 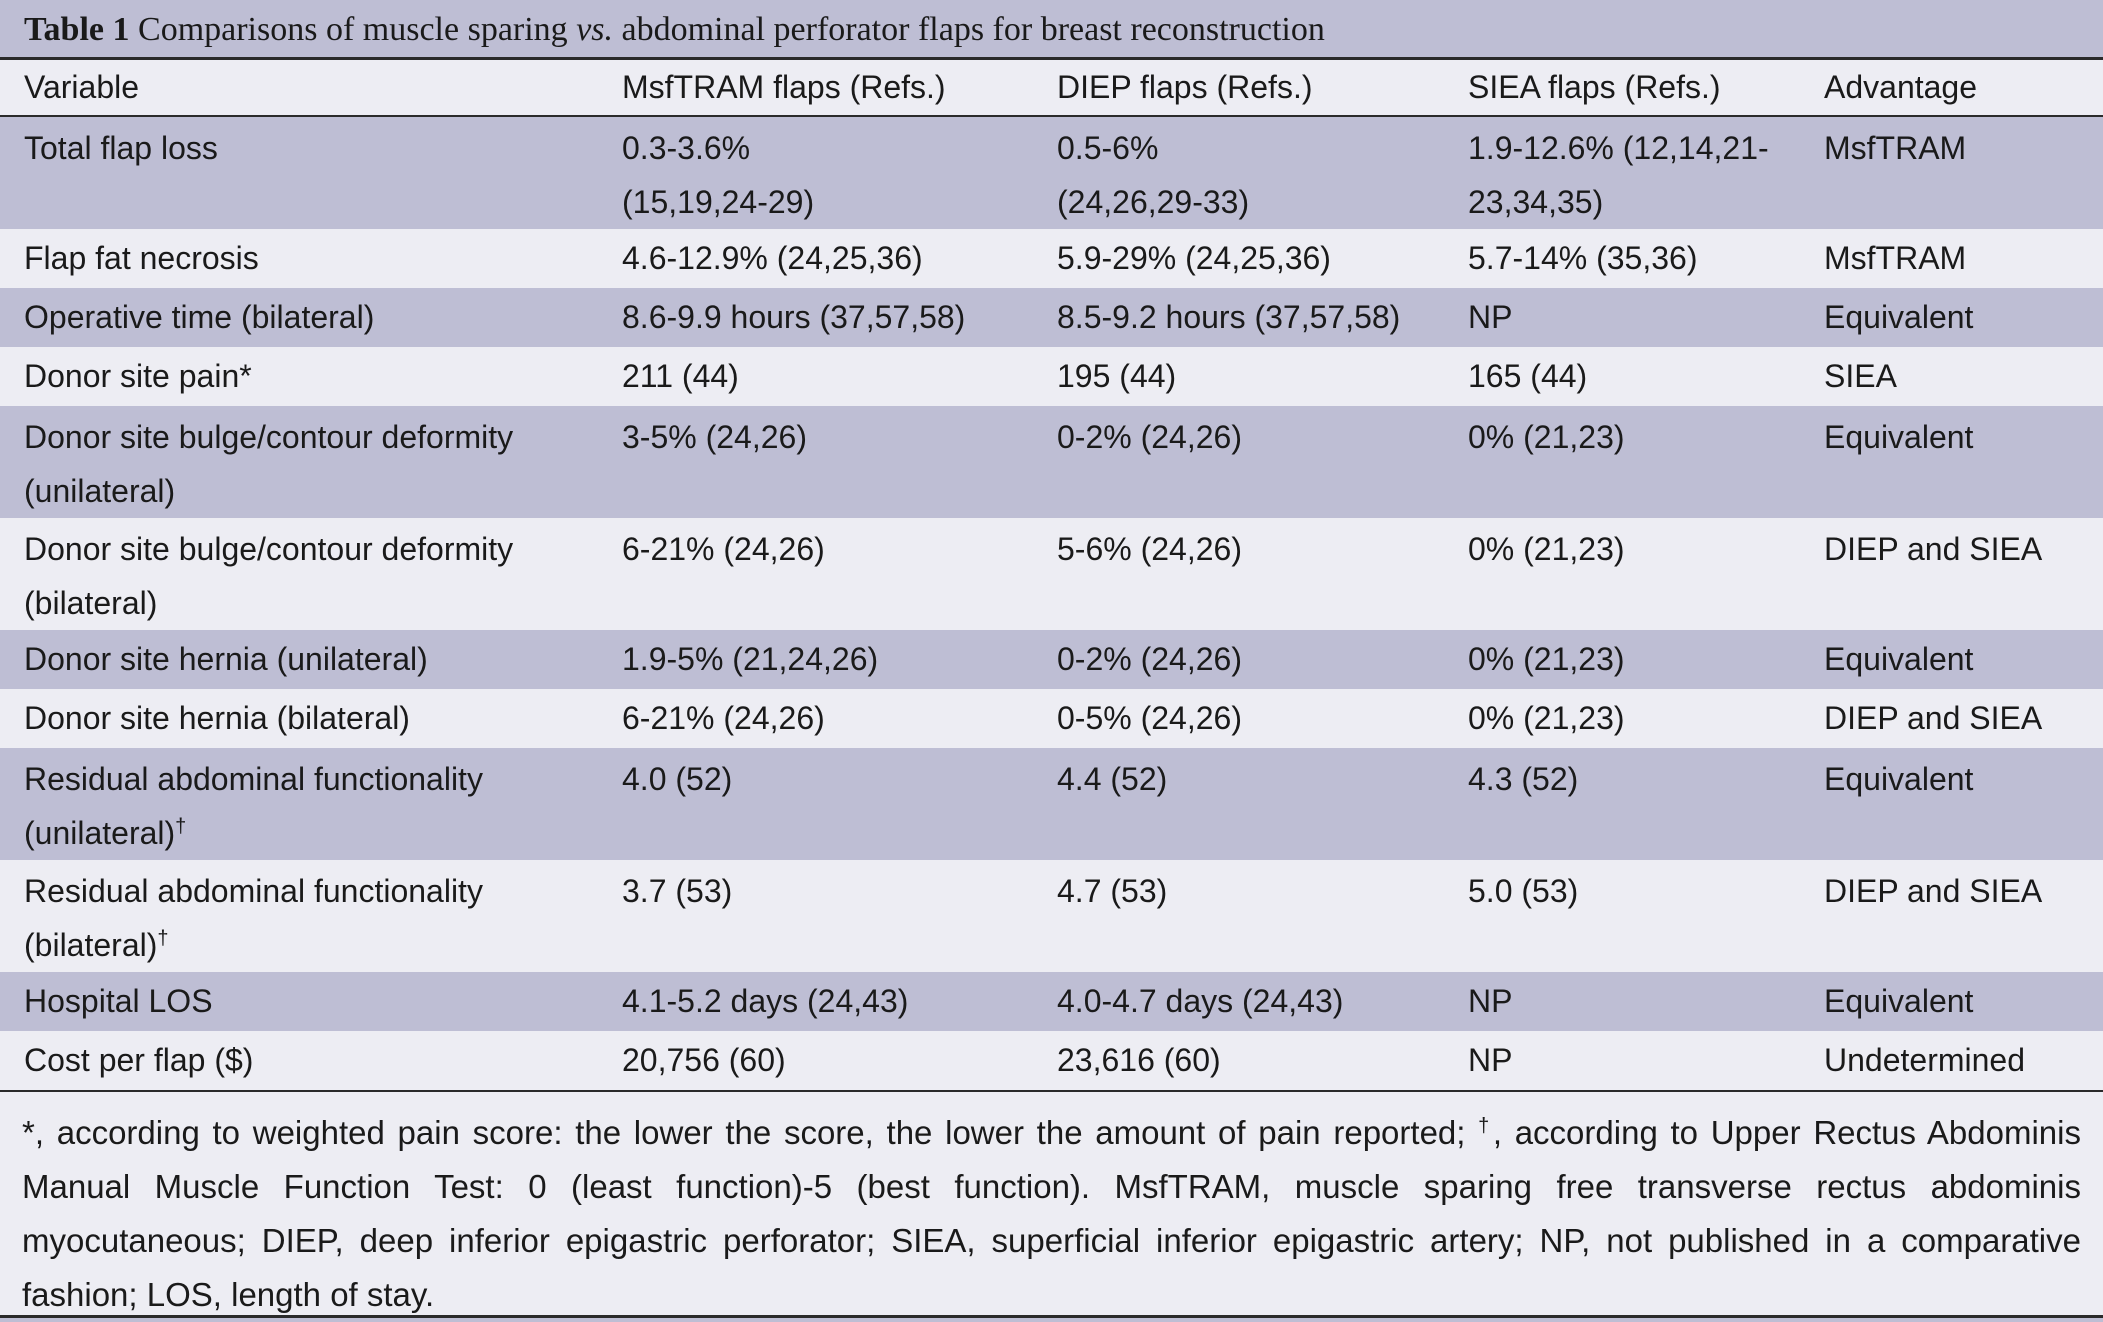 What do you see at coordinates (1622, 88) in the screenshot?
I see `header-siea: SIEA flaps (Refs.)` at bounding box center [1622, 88].